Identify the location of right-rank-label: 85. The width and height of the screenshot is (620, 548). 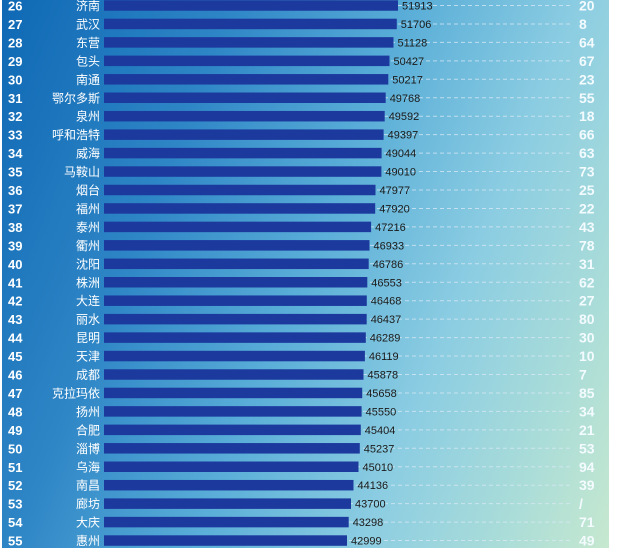
(587, 393).